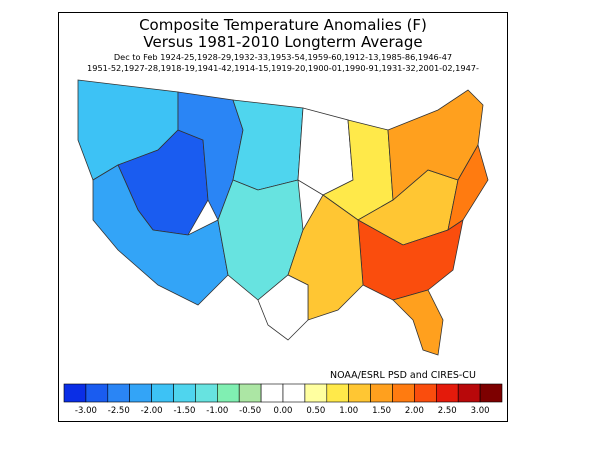 This screenshot has width=614, height=460. I want to click on colorbar-tick-label: -2.50, so click(119, 411).